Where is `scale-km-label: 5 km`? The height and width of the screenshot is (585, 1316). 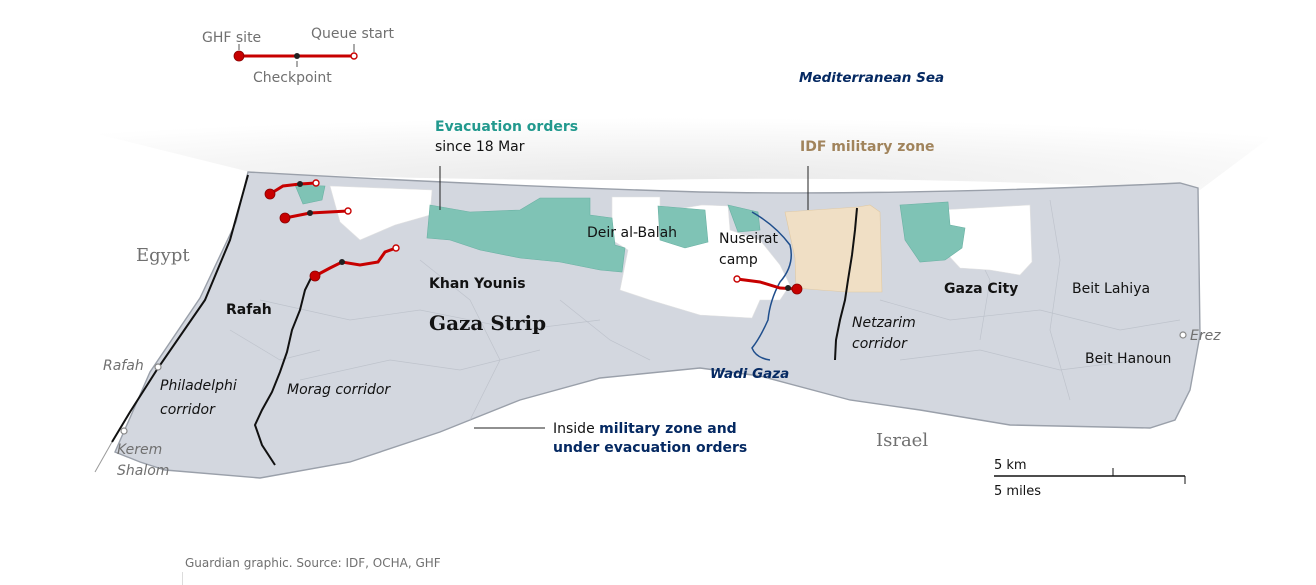
scale-km-label: 5 km is located at coordinates (1010, 465).